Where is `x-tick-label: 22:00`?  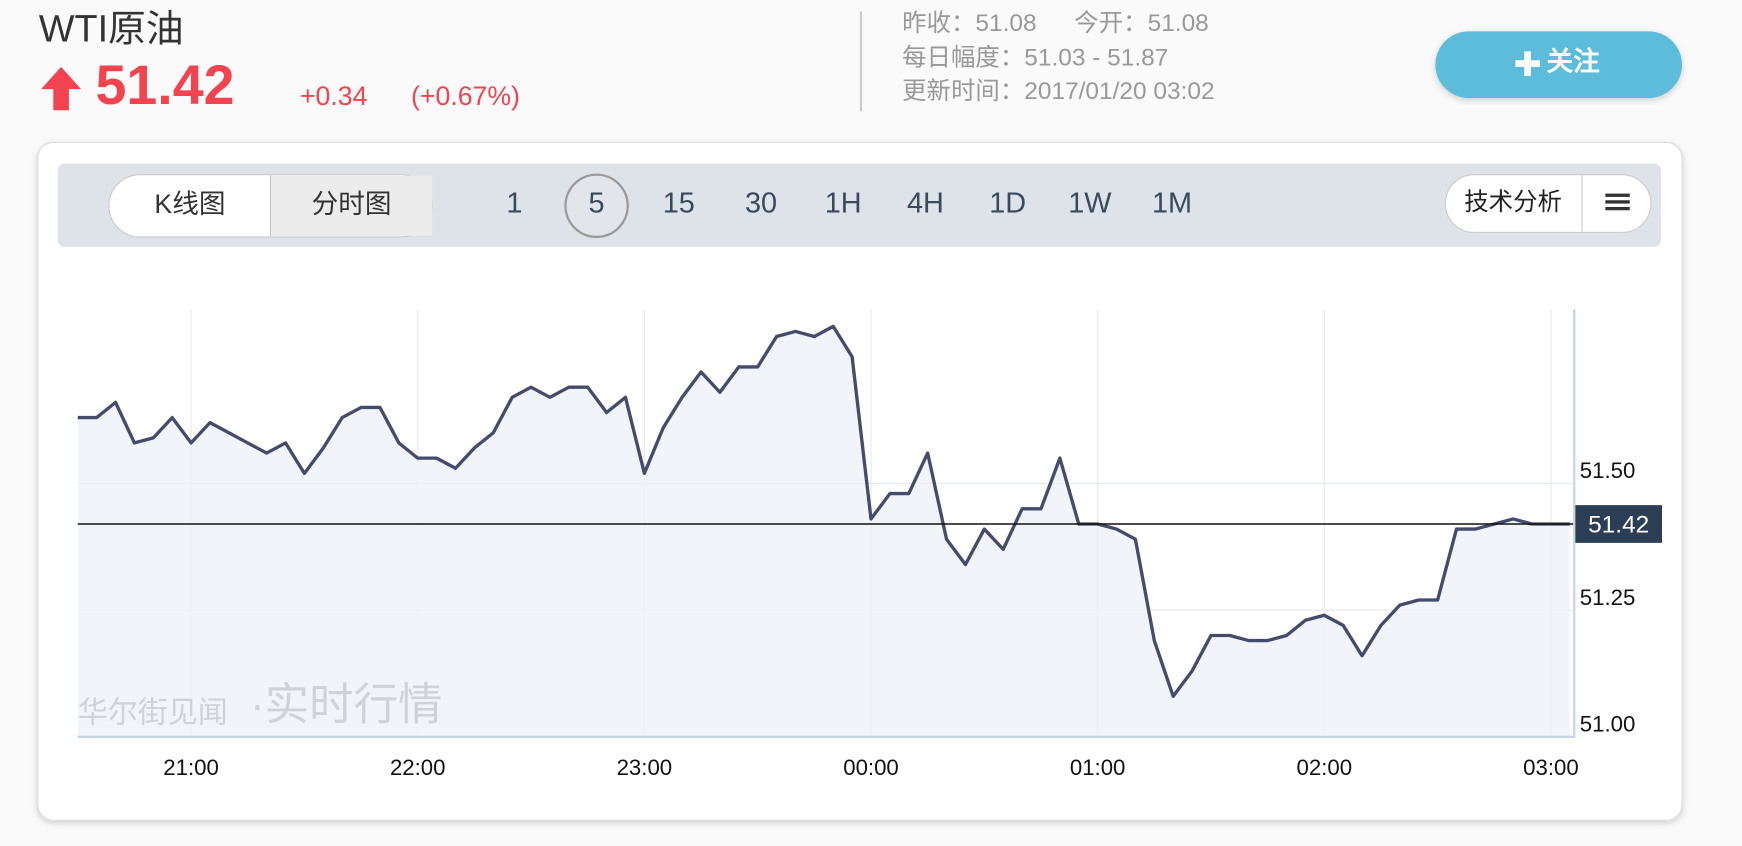 x-tick-label: 22:00 is located at coordinates (418, 767).